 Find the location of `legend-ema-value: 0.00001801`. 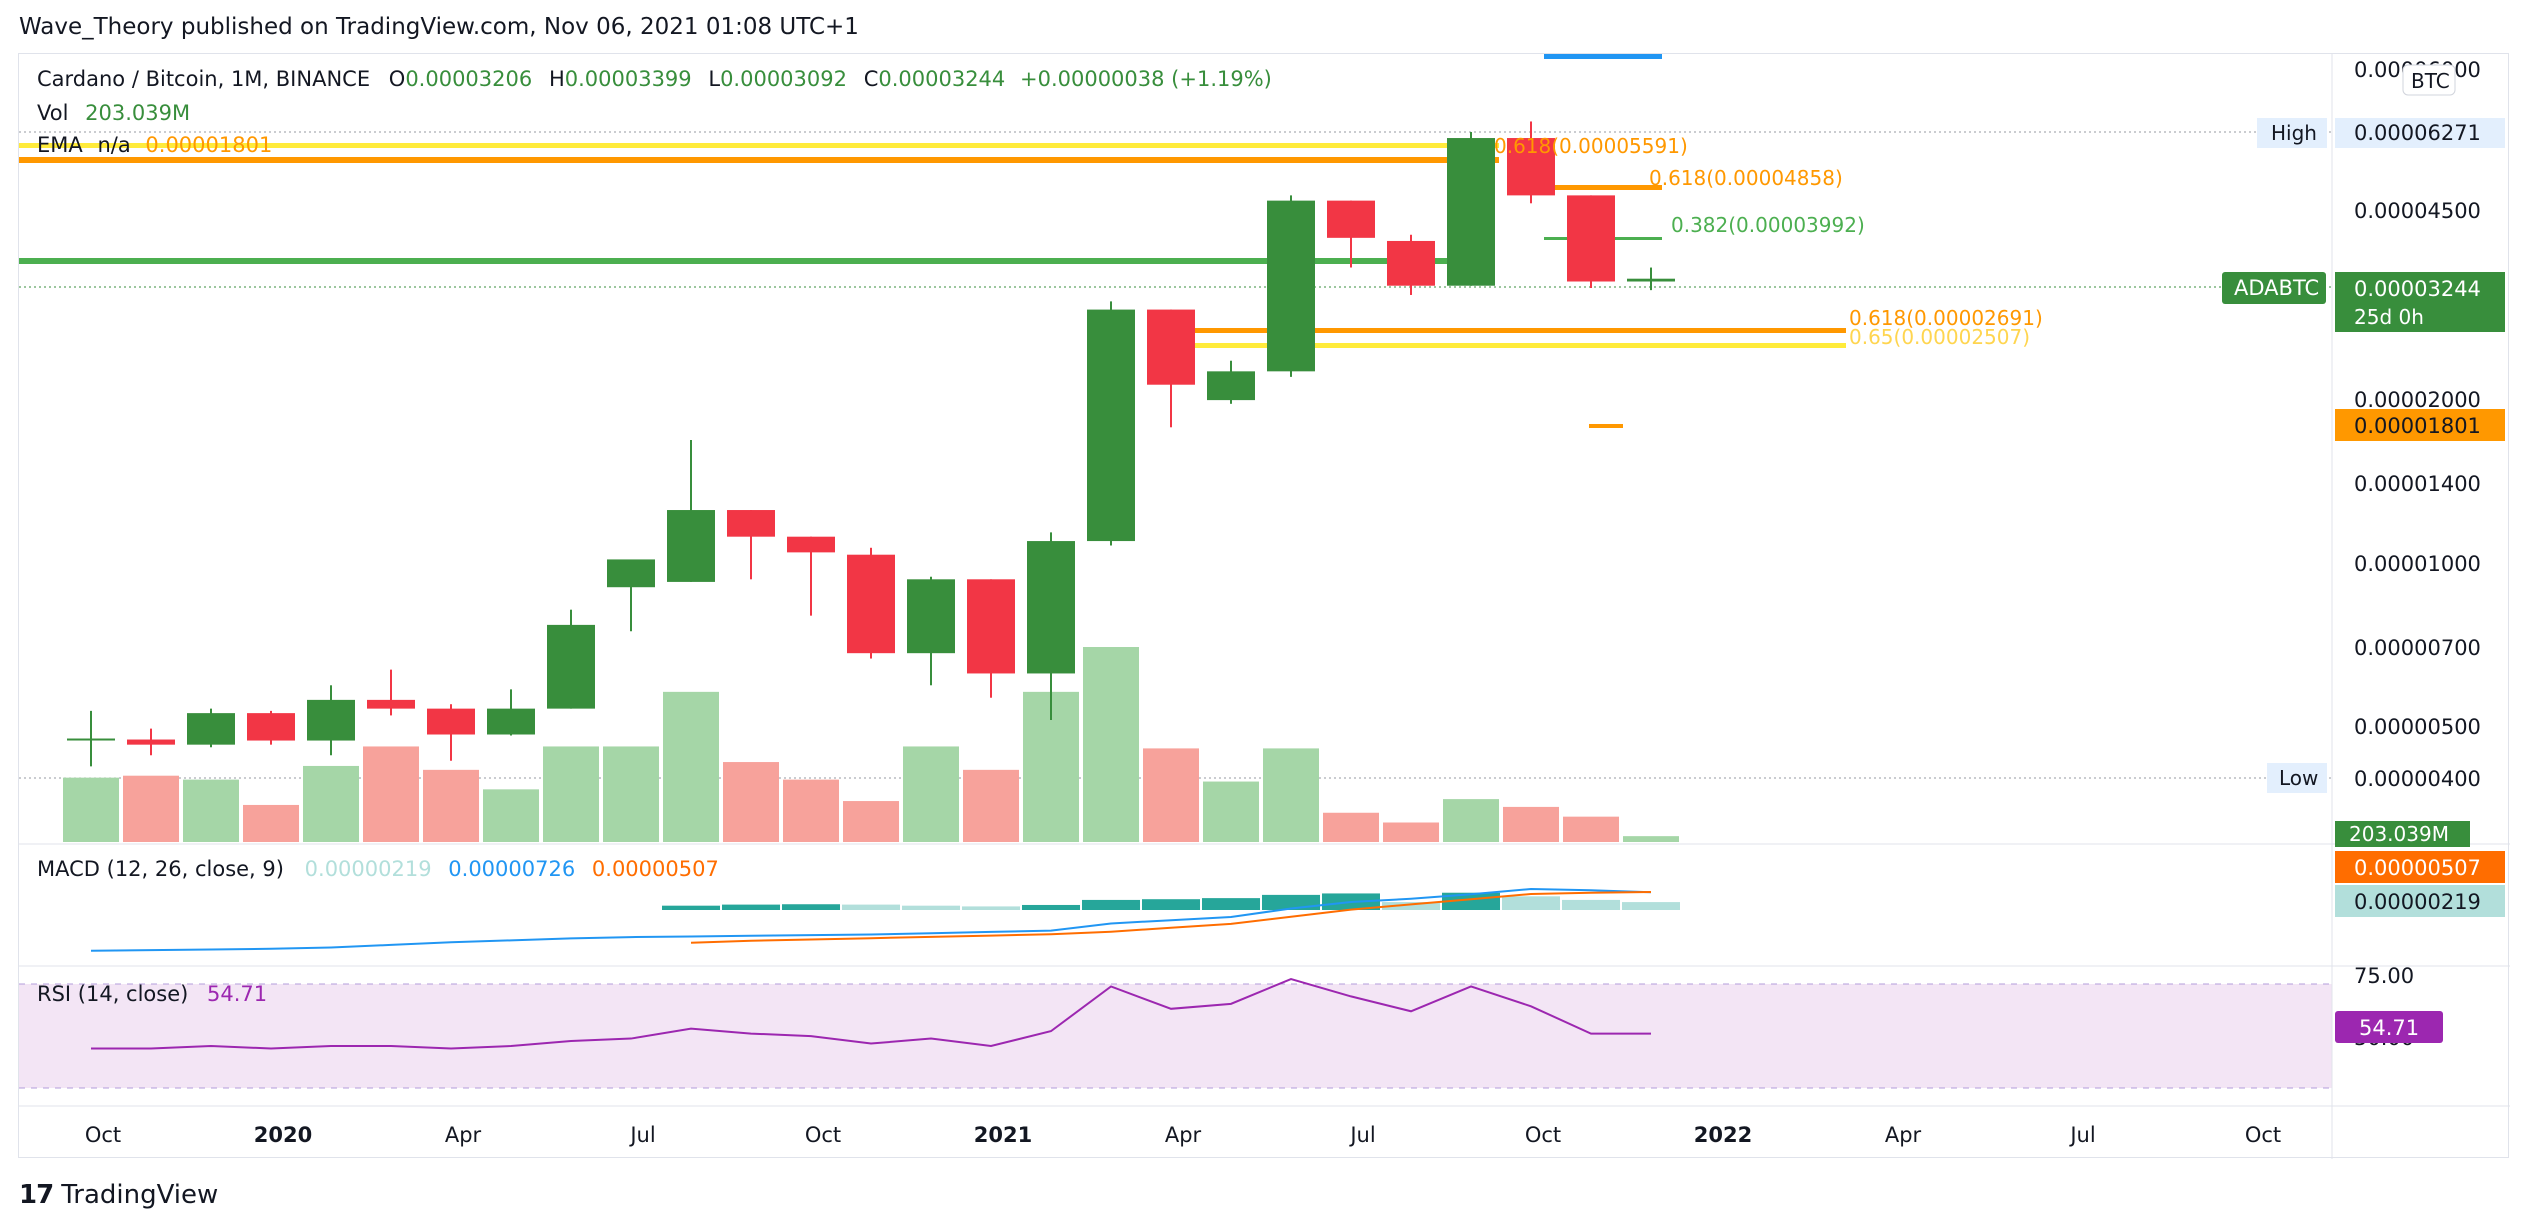

legend-ema-value: 0.00001801 is located at coordinates (208, 145).